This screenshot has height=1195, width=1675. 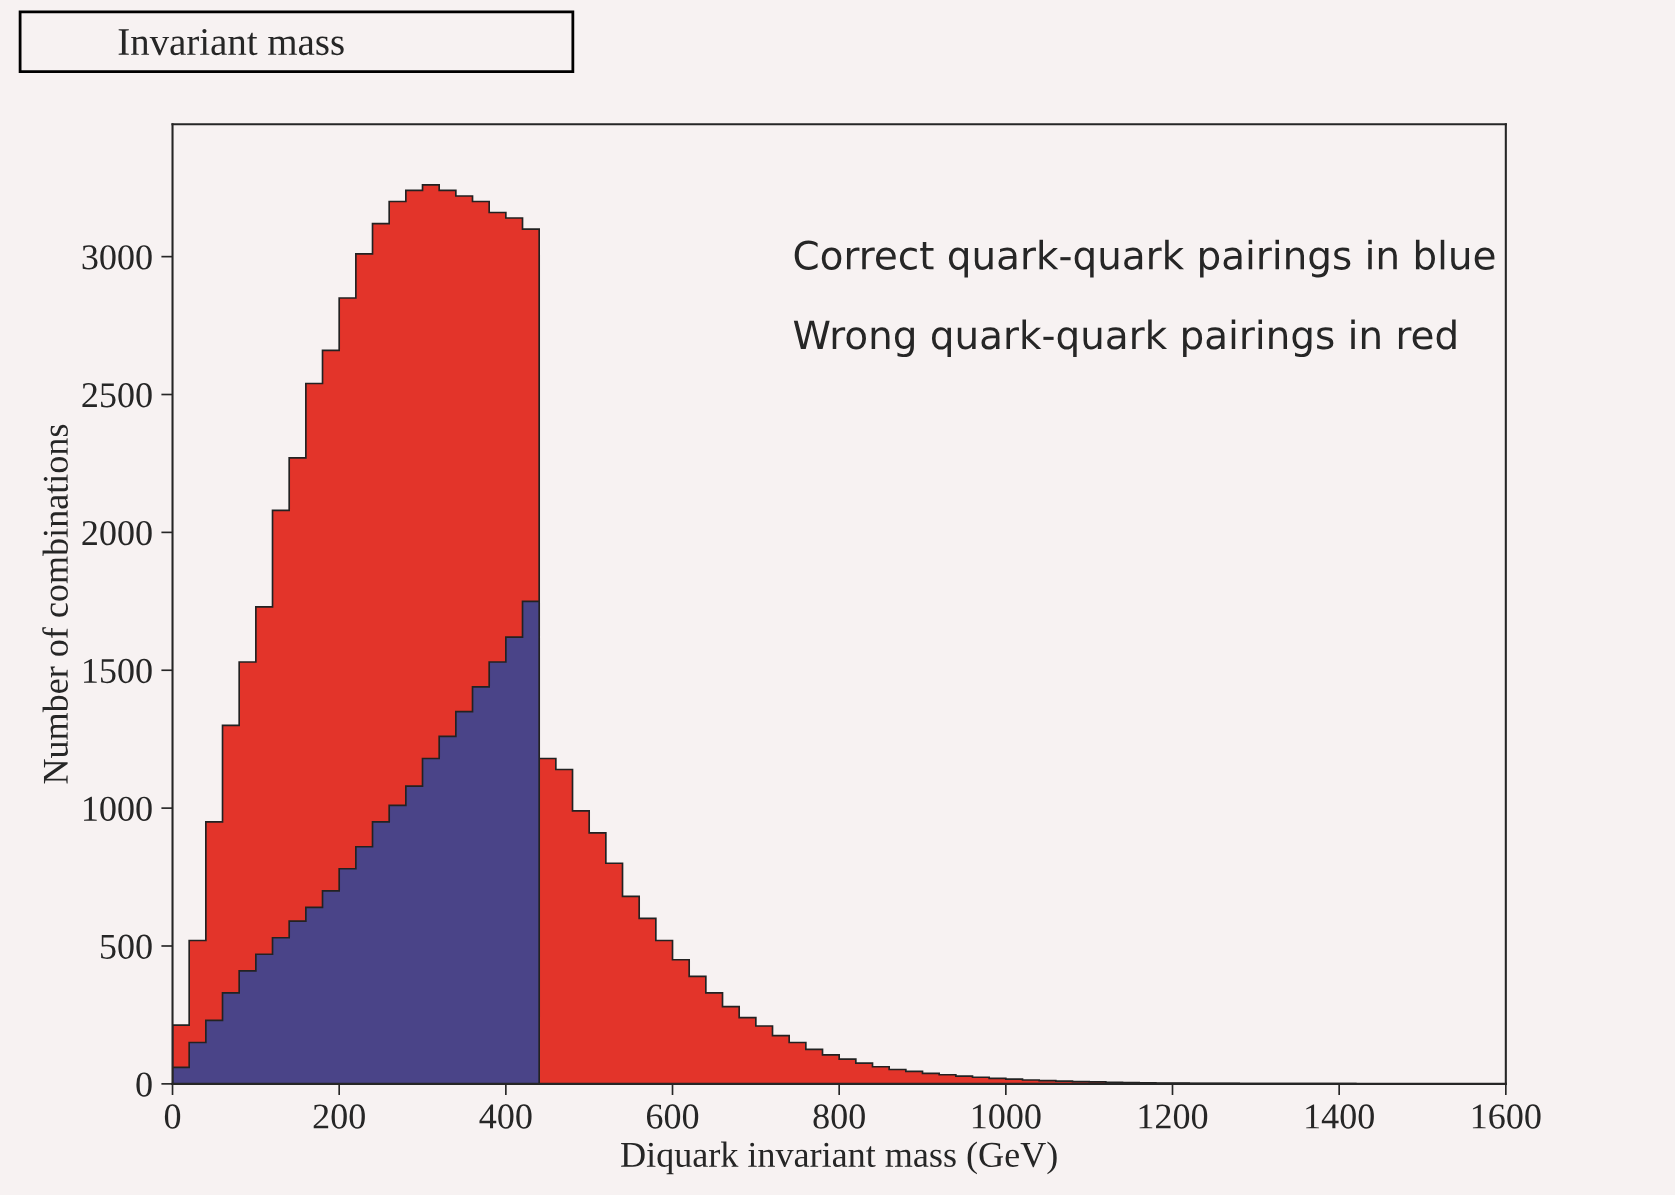 I want to click on annotation: Correct quark-quark pairings in blue, so click(x=1144, y=258).